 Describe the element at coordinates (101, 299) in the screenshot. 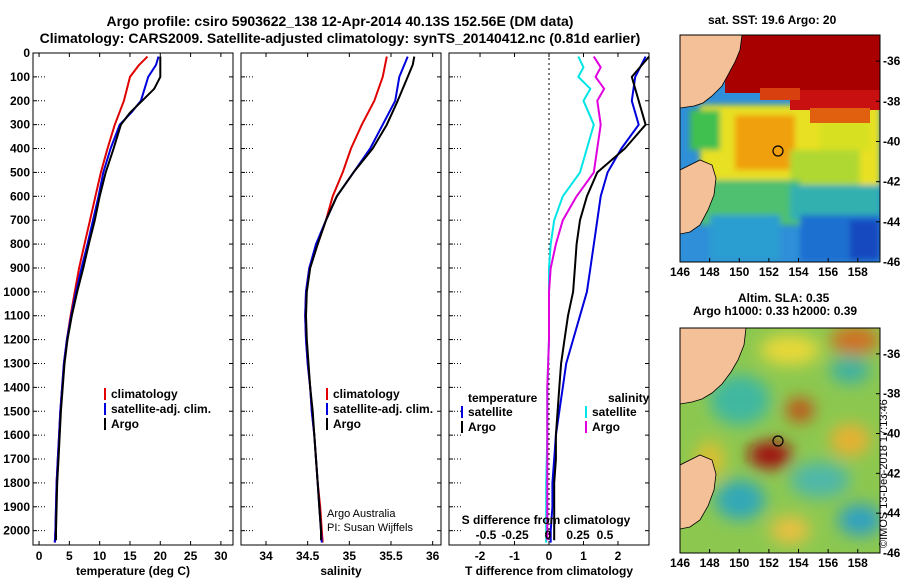

I see `series-line-climatology` at that location.